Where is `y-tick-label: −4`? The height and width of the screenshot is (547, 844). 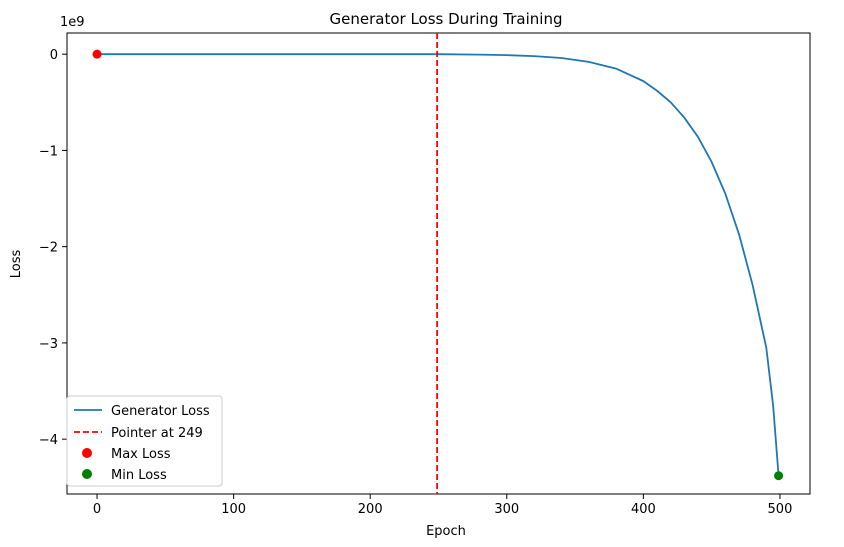 y-tick-label: −4 is located at coordinates (48, 440).